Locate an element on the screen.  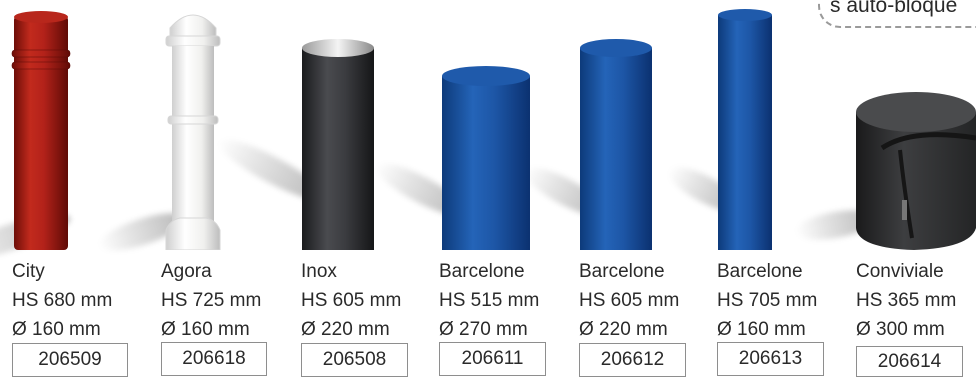
product-name: City is located at coordinates (28, 271).